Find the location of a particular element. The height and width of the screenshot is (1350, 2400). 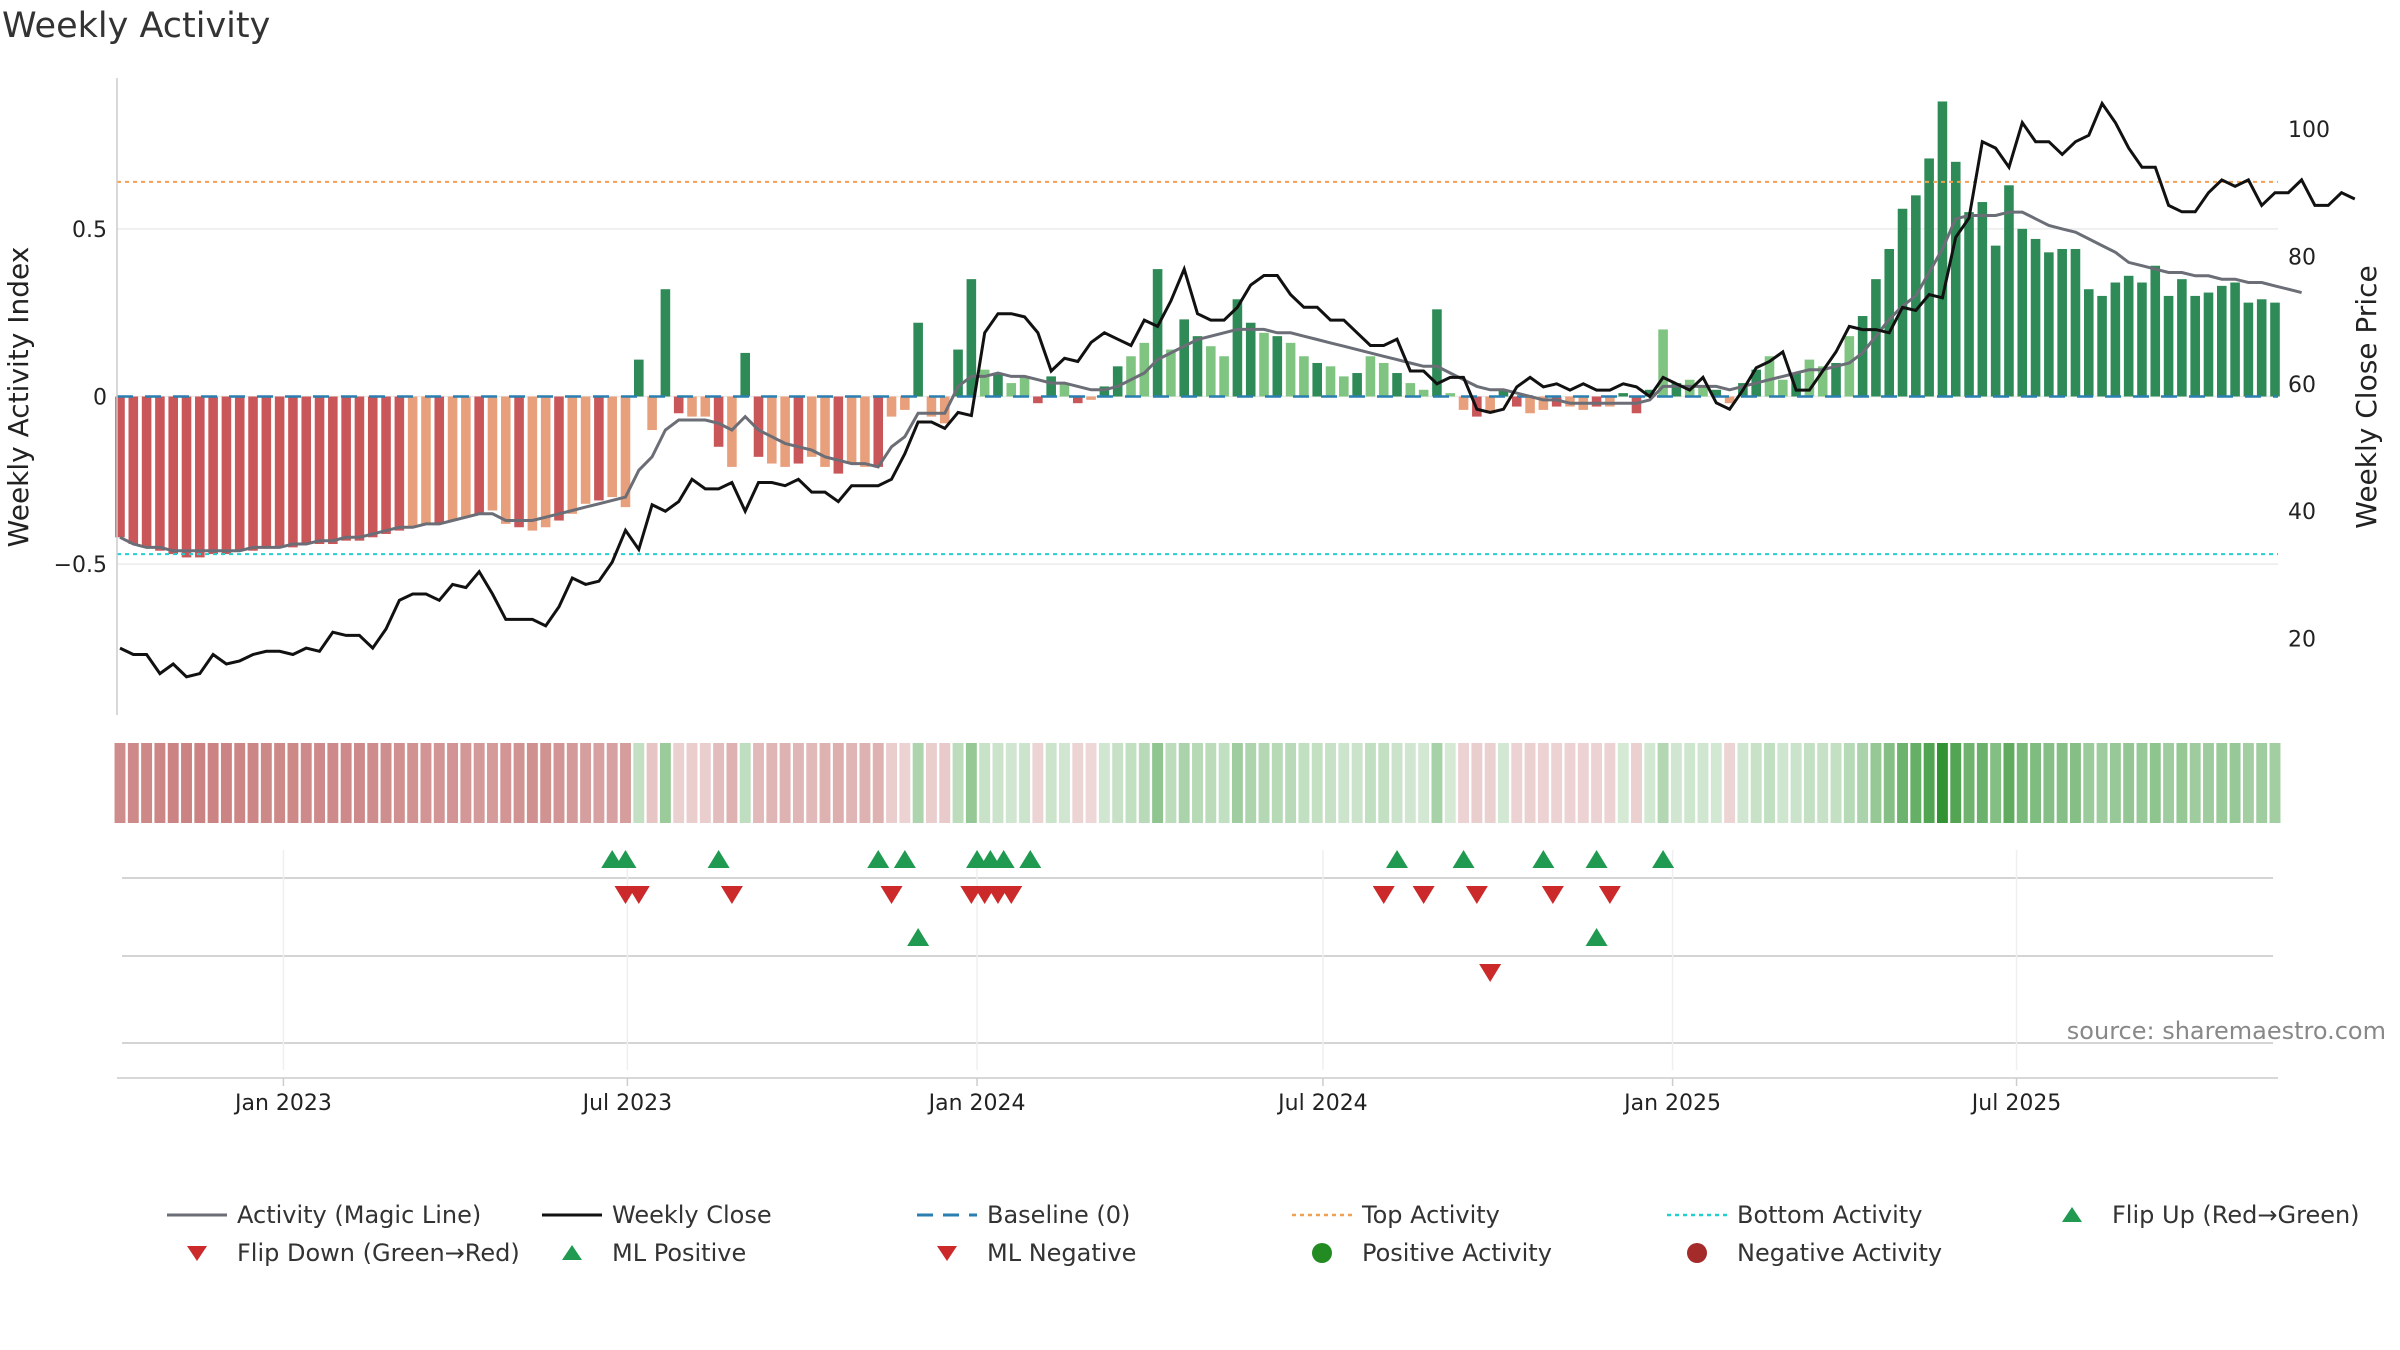

event-tracks is located at coordinates (1197, 960).